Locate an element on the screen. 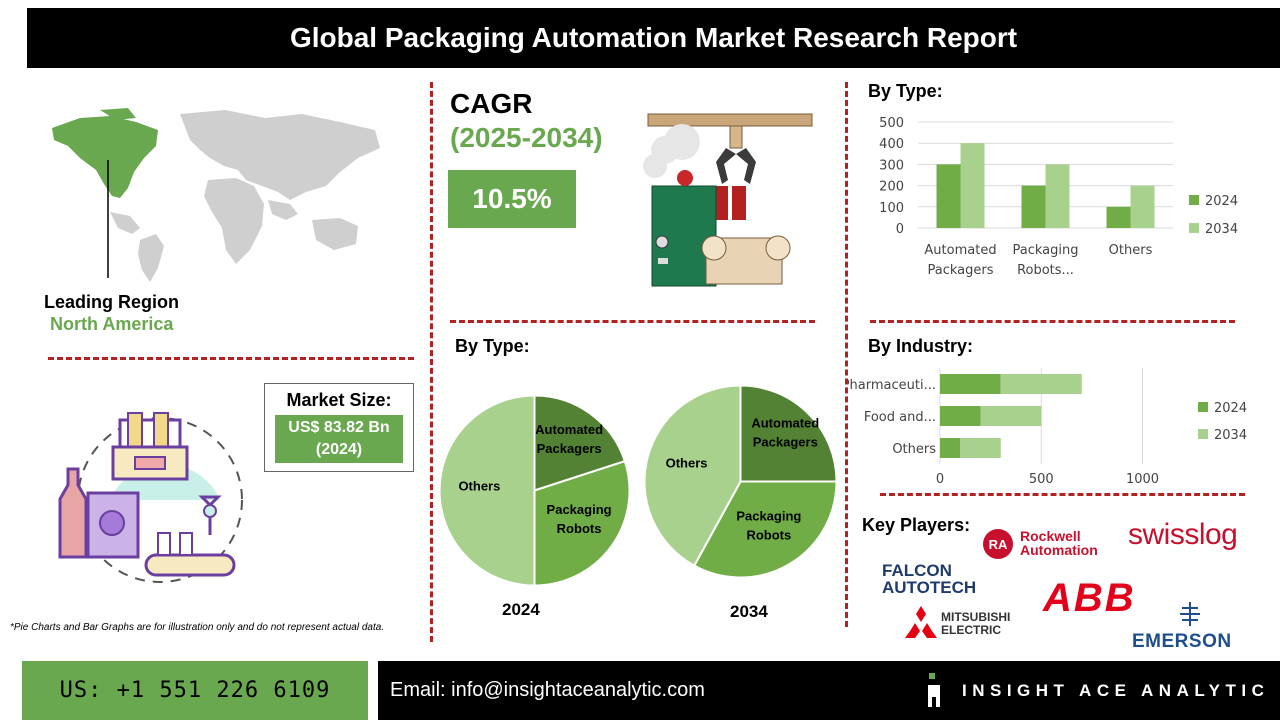 The width and height of the screenshot is (1280, 720). mitsubishi-electric-logo: MITSUBISHI ELECTRIC is located at coordinates (965, 623).